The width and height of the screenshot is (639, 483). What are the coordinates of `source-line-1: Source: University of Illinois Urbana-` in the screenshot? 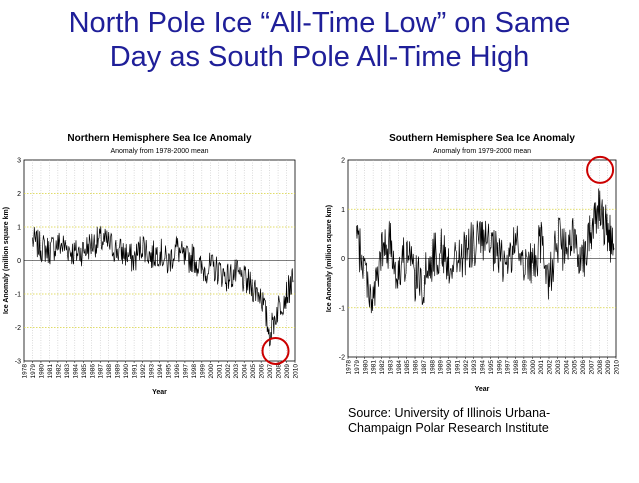 It's located at (449, 413).